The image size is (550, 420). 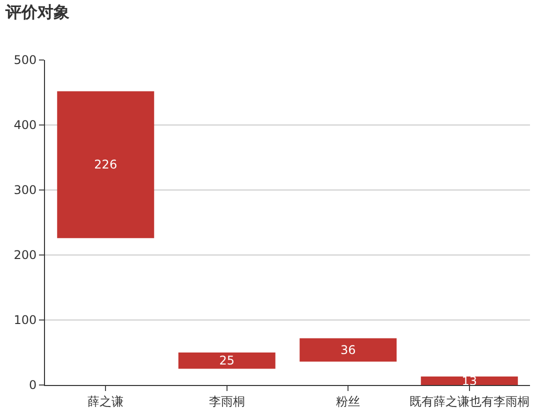 I want to click on data-label: 25, so click(x=227, y=361).